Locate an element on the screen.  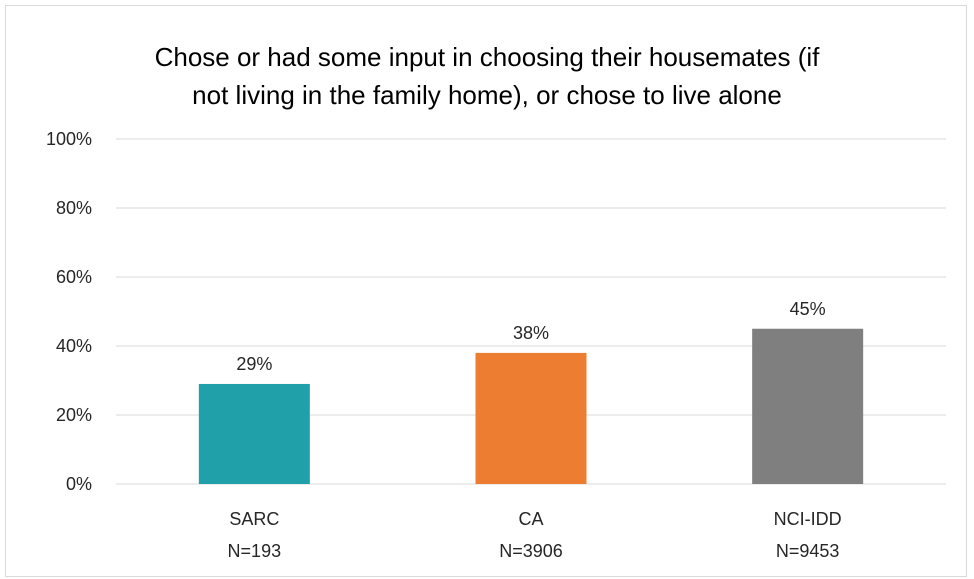
category-labels: SARC N=193 CA N=3906 NCI-IDD N=9453 is located at coordinates (535, 535).